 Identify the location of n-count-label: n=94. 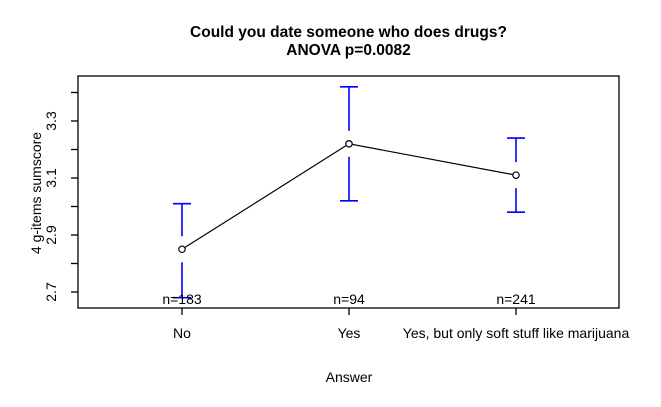
(349, 299).